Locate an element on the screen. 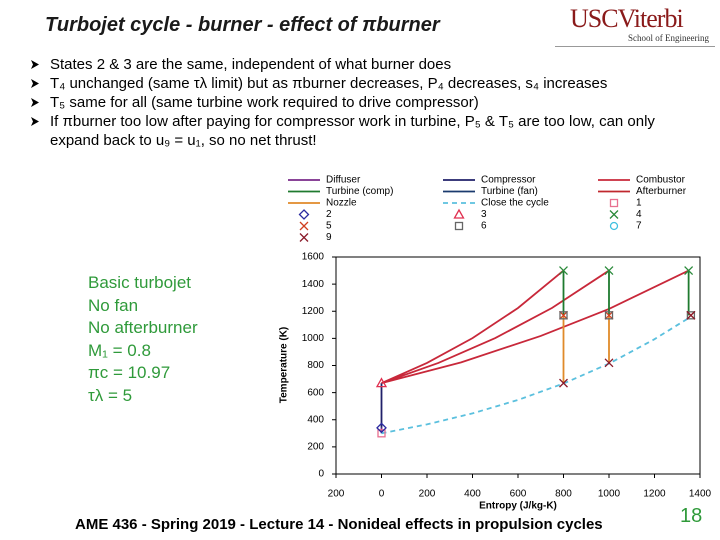 The width and height of the screenshot is (720, 540). x-tick-label: 600 is located at coordinates (518, 494).